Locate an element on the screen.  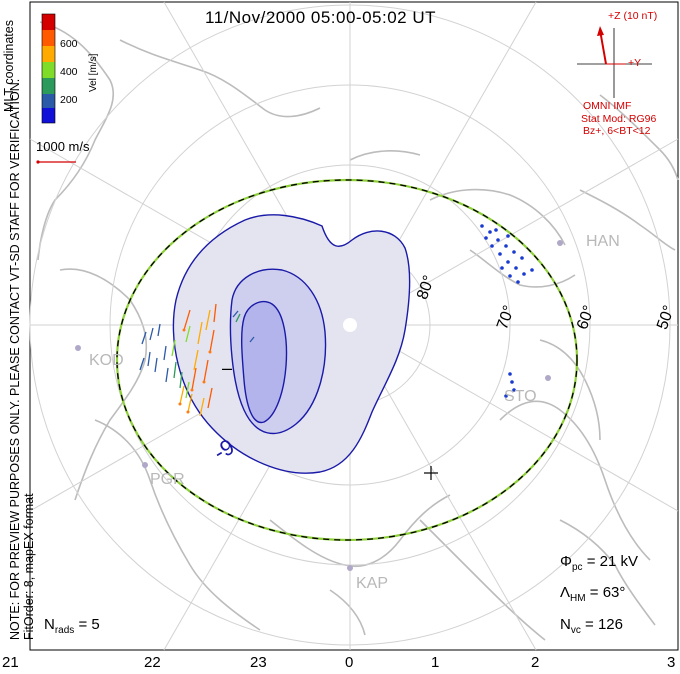
stat-nvc-symbol: N is located at coordinates (565, 624).